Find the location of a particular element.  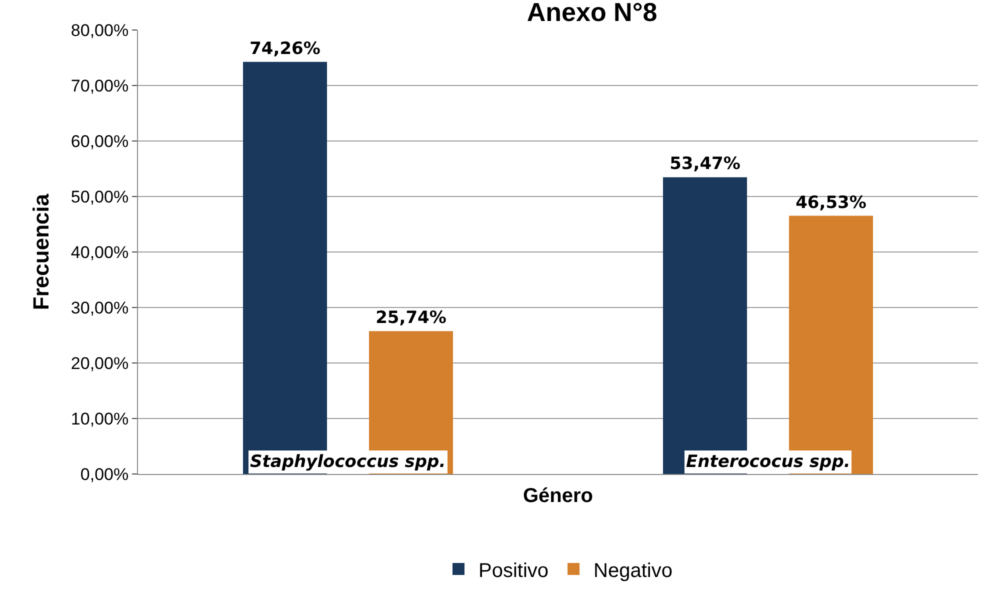

x-tick-label: Enterococus spp. is located at coordinates (768, 462).